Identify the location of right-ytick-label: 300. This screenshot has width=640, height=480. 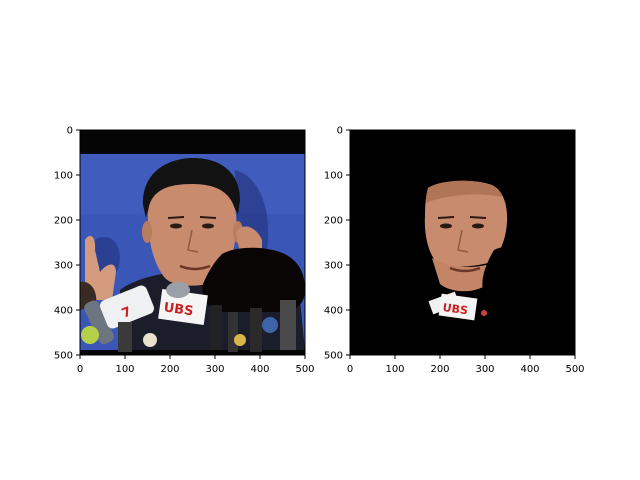
(333, 266).